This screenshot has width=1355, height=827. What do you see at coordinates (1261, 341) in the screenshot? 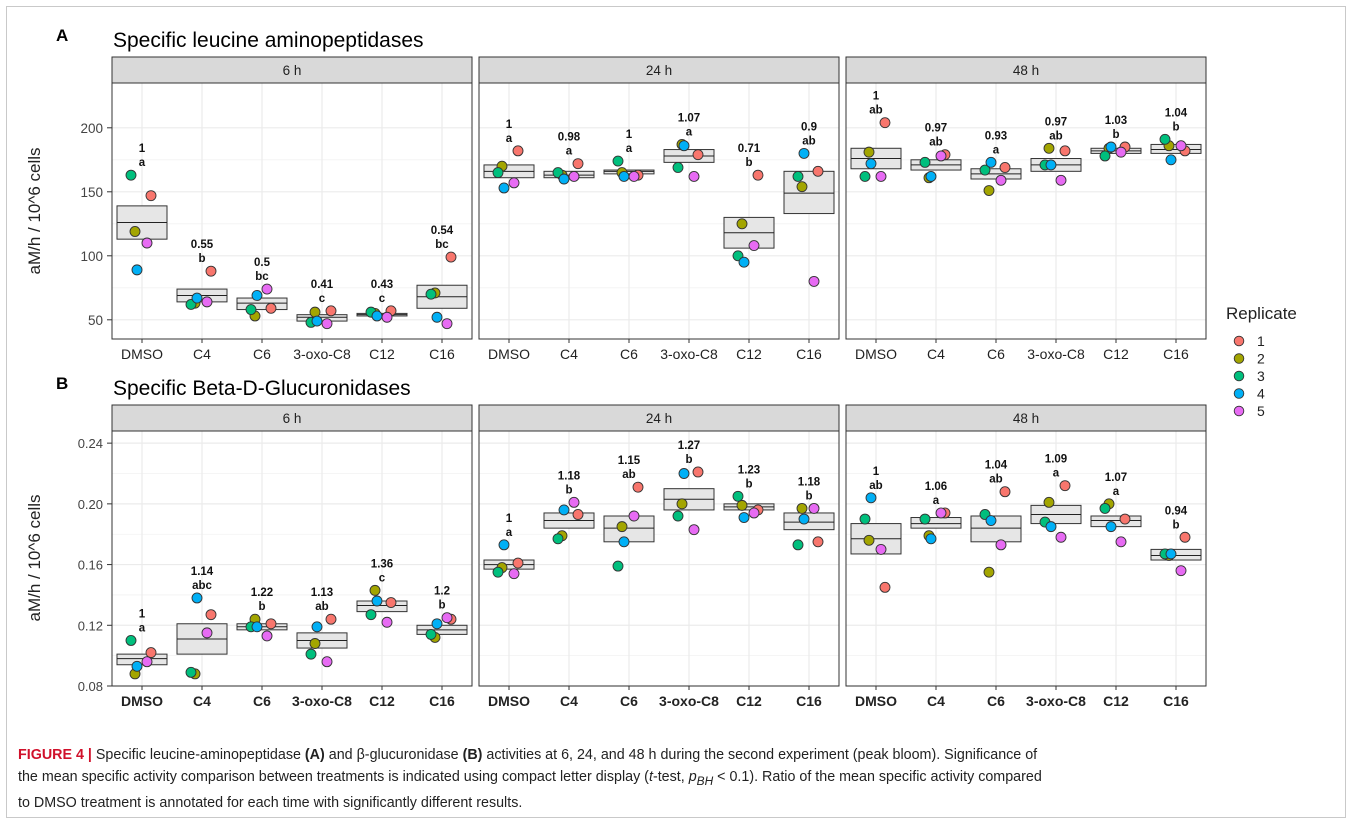
I see `legend-label-1: 1` at bounding box center [1261, 341].